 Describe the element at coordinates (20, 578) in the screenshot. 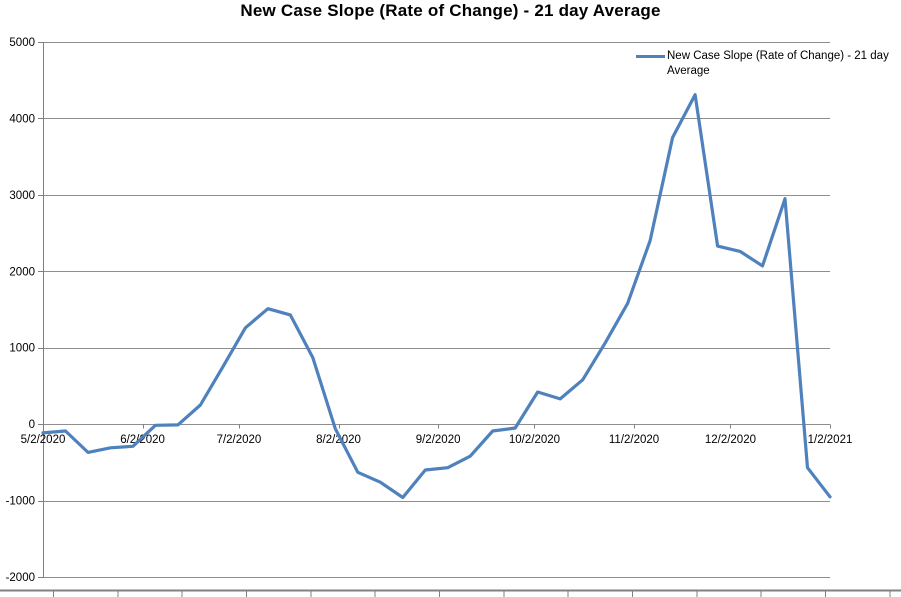

I see `y-axis-label--2000: -2000` at that location.